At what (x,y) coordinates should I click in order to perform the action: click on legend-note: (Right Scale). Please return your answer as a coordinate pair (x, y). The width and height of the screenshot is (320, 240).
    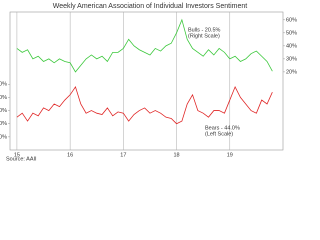
    Looking at the image, I should click on (204, 36).